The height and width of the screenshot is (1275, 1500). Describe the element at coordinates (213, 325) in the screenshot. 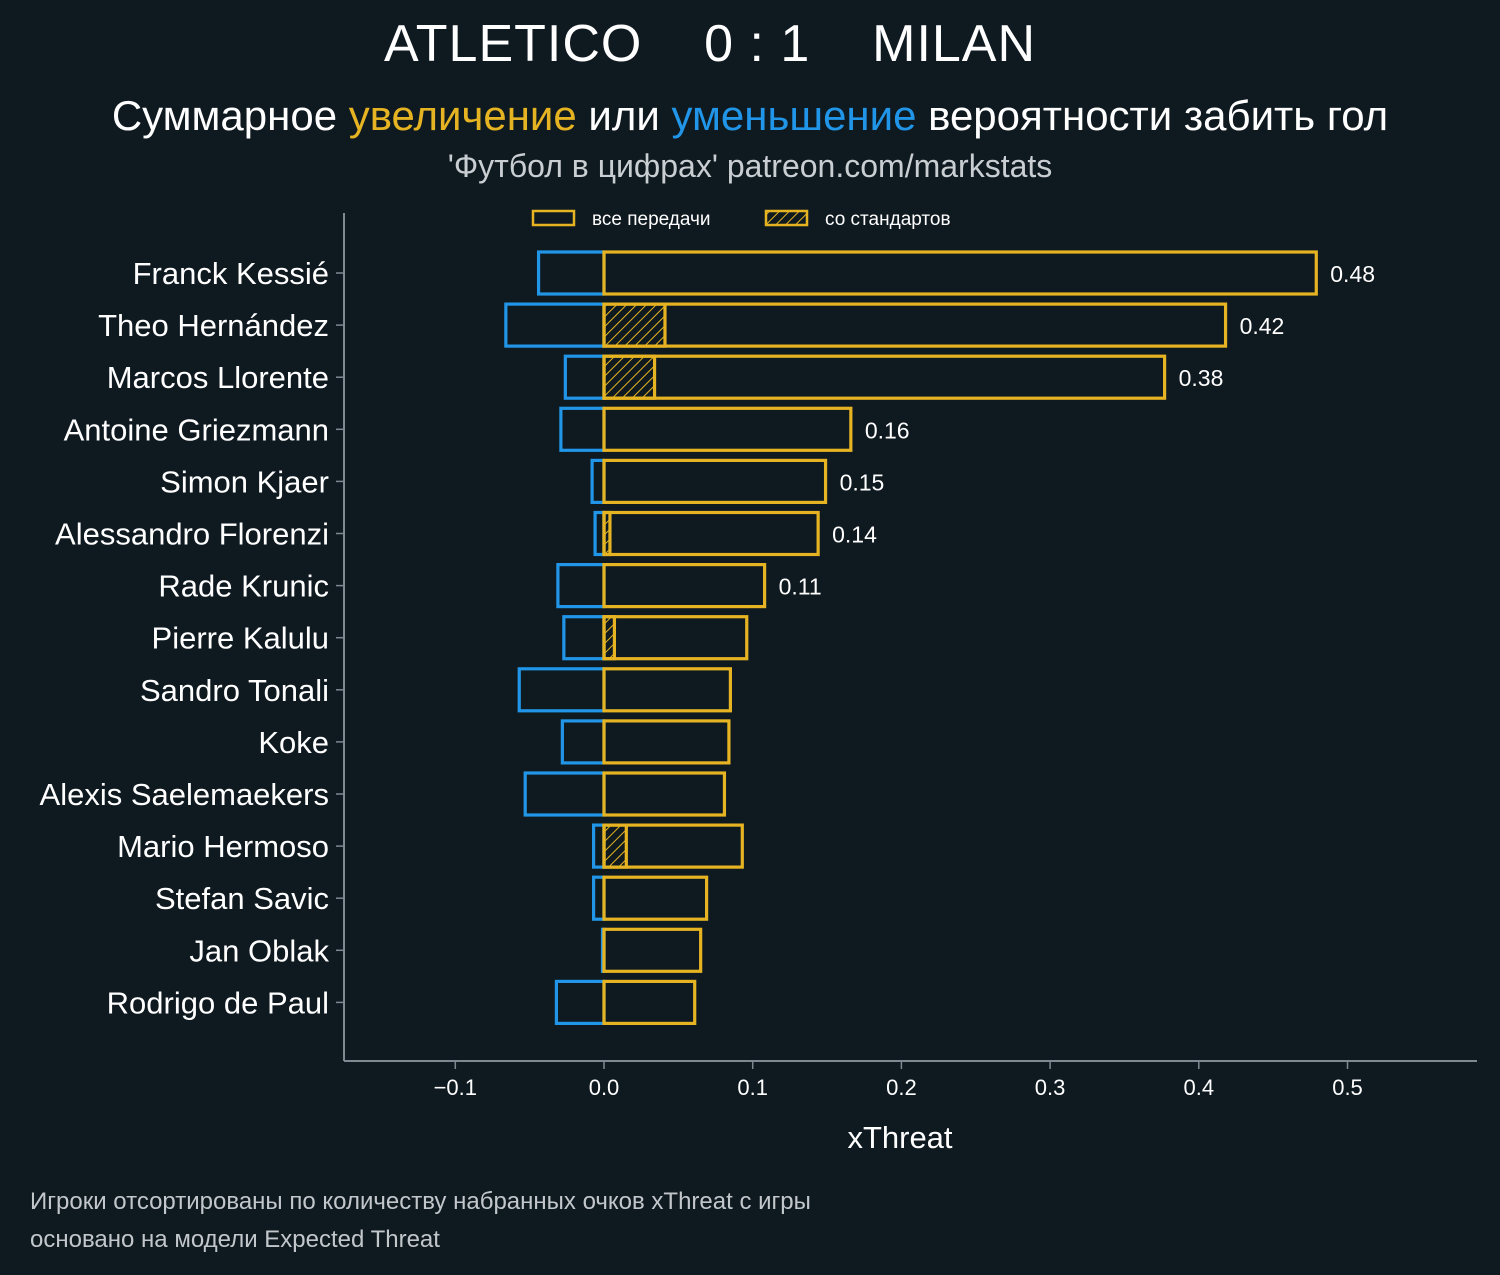

I see `player-label: Theo Hernández` at that location.